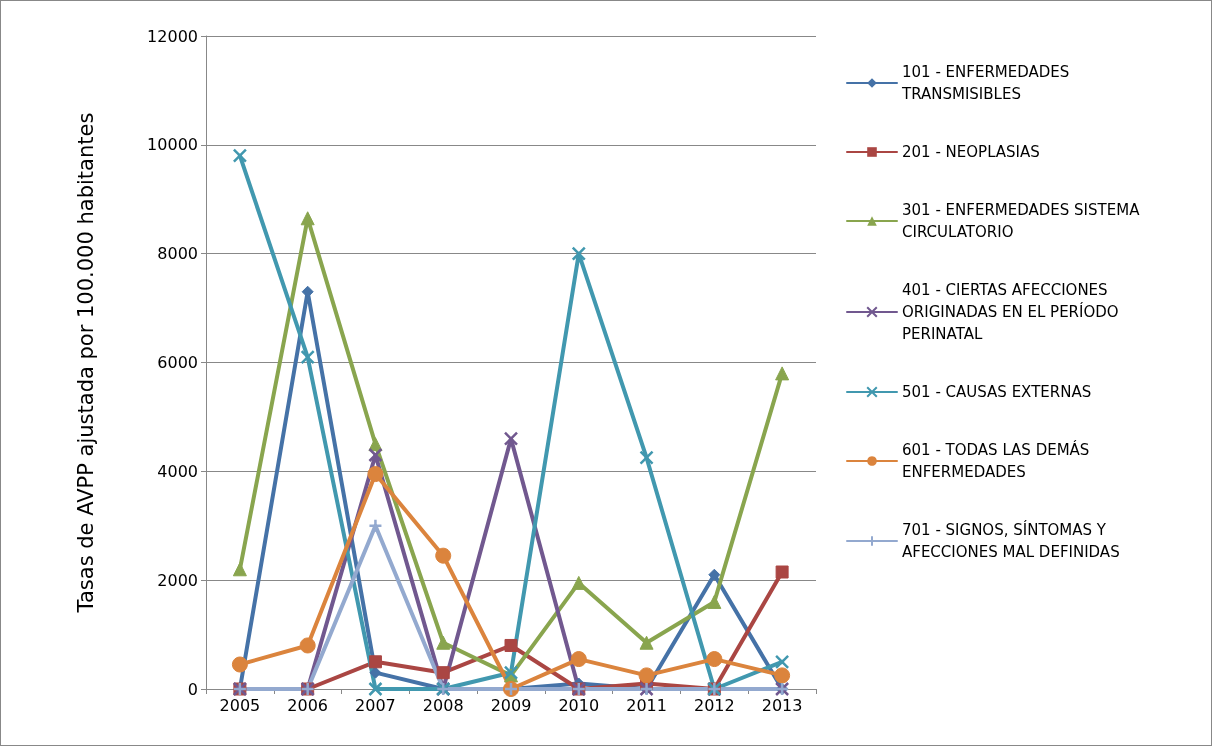 The height and width of the screenshot is (746, 1212). I want to click on x-tick-label: 2007, so click(375, 705).